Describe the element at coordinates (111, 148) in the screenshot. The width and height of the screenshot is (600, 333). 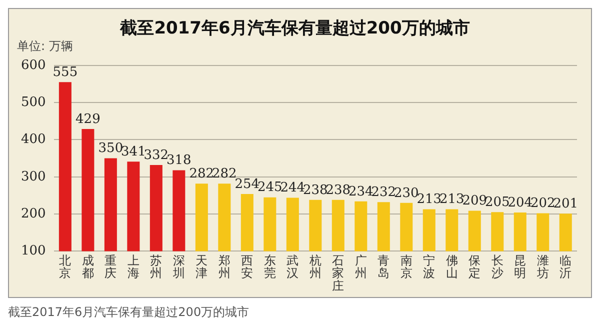
I see `data-label: 350` at that location.